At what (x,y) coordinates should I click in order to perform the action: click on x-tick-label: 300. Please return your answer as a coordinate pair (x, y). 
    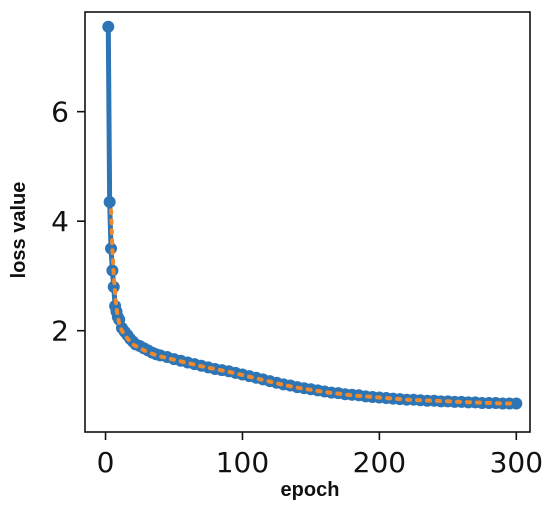
    Looking at the image, I should click on (516, 462).